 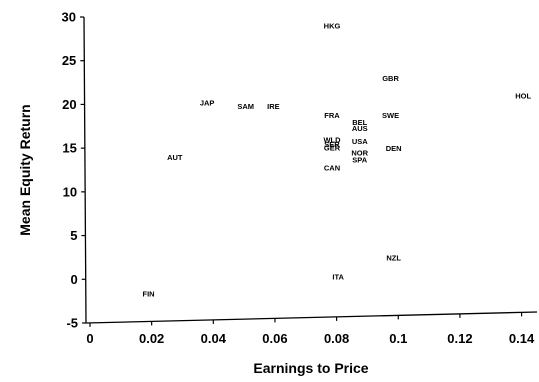 What do you see at coordinates (175, 157) in the screenshot?
I see `data-point-label: AUT` at bounding box center [175, 157].